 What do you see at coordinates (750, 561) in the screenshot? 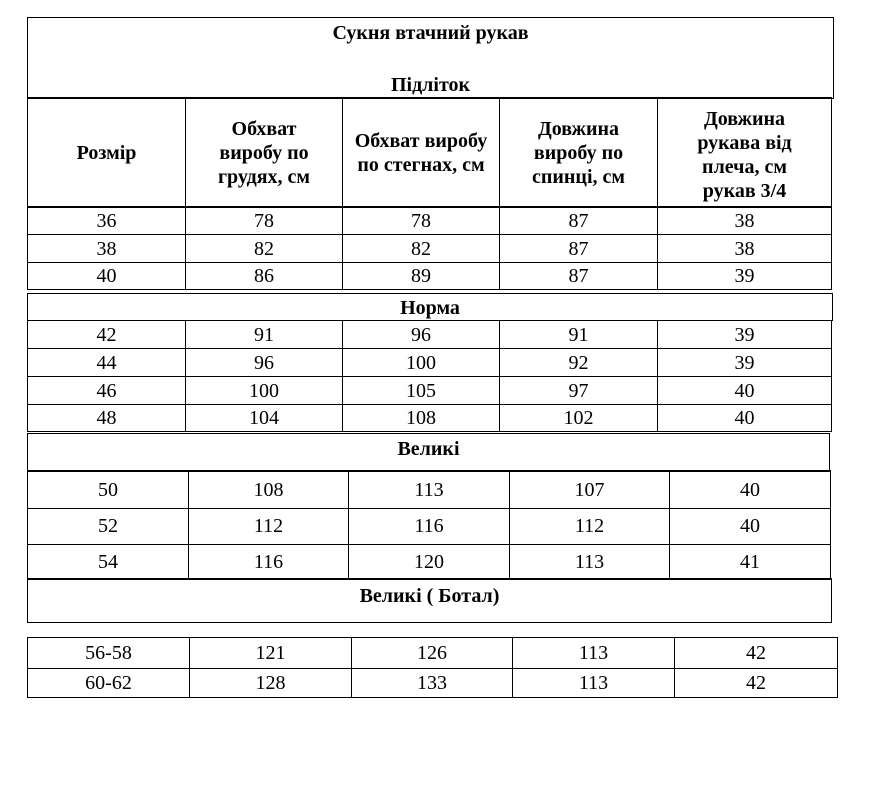
I see `cell-sleeve: 41` at bounding box center [750, 561].